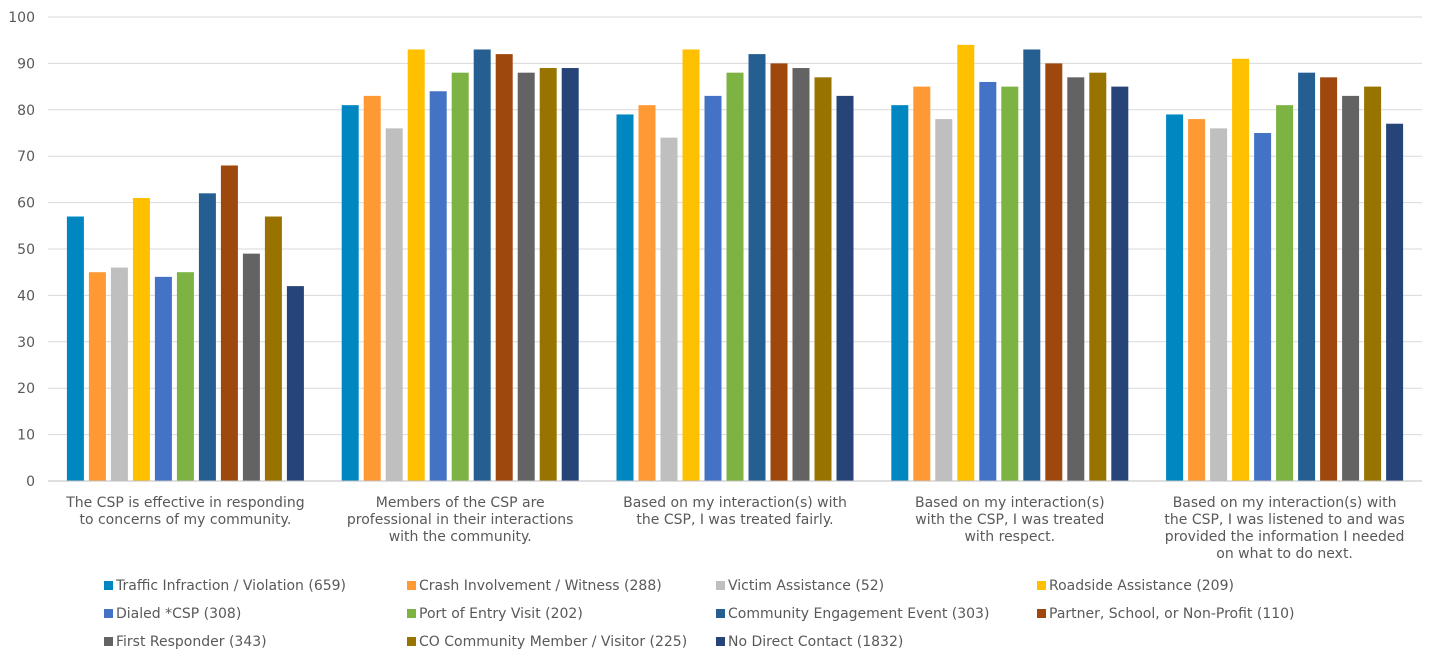  Describe the element at coordinates (1141, 586) in the screenshot. I see `legend-label: Roadside Assistance (209)` at that location.